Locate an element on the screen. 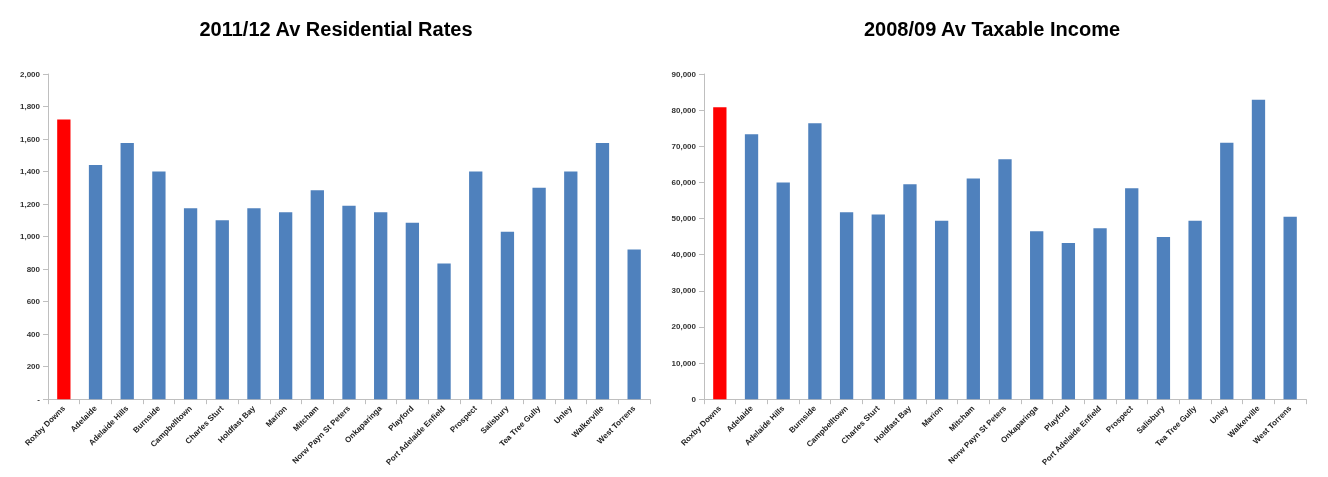 This screenshot has height=477, width=1328. y-tick-label: 600 is located at coordinates (33, 302).